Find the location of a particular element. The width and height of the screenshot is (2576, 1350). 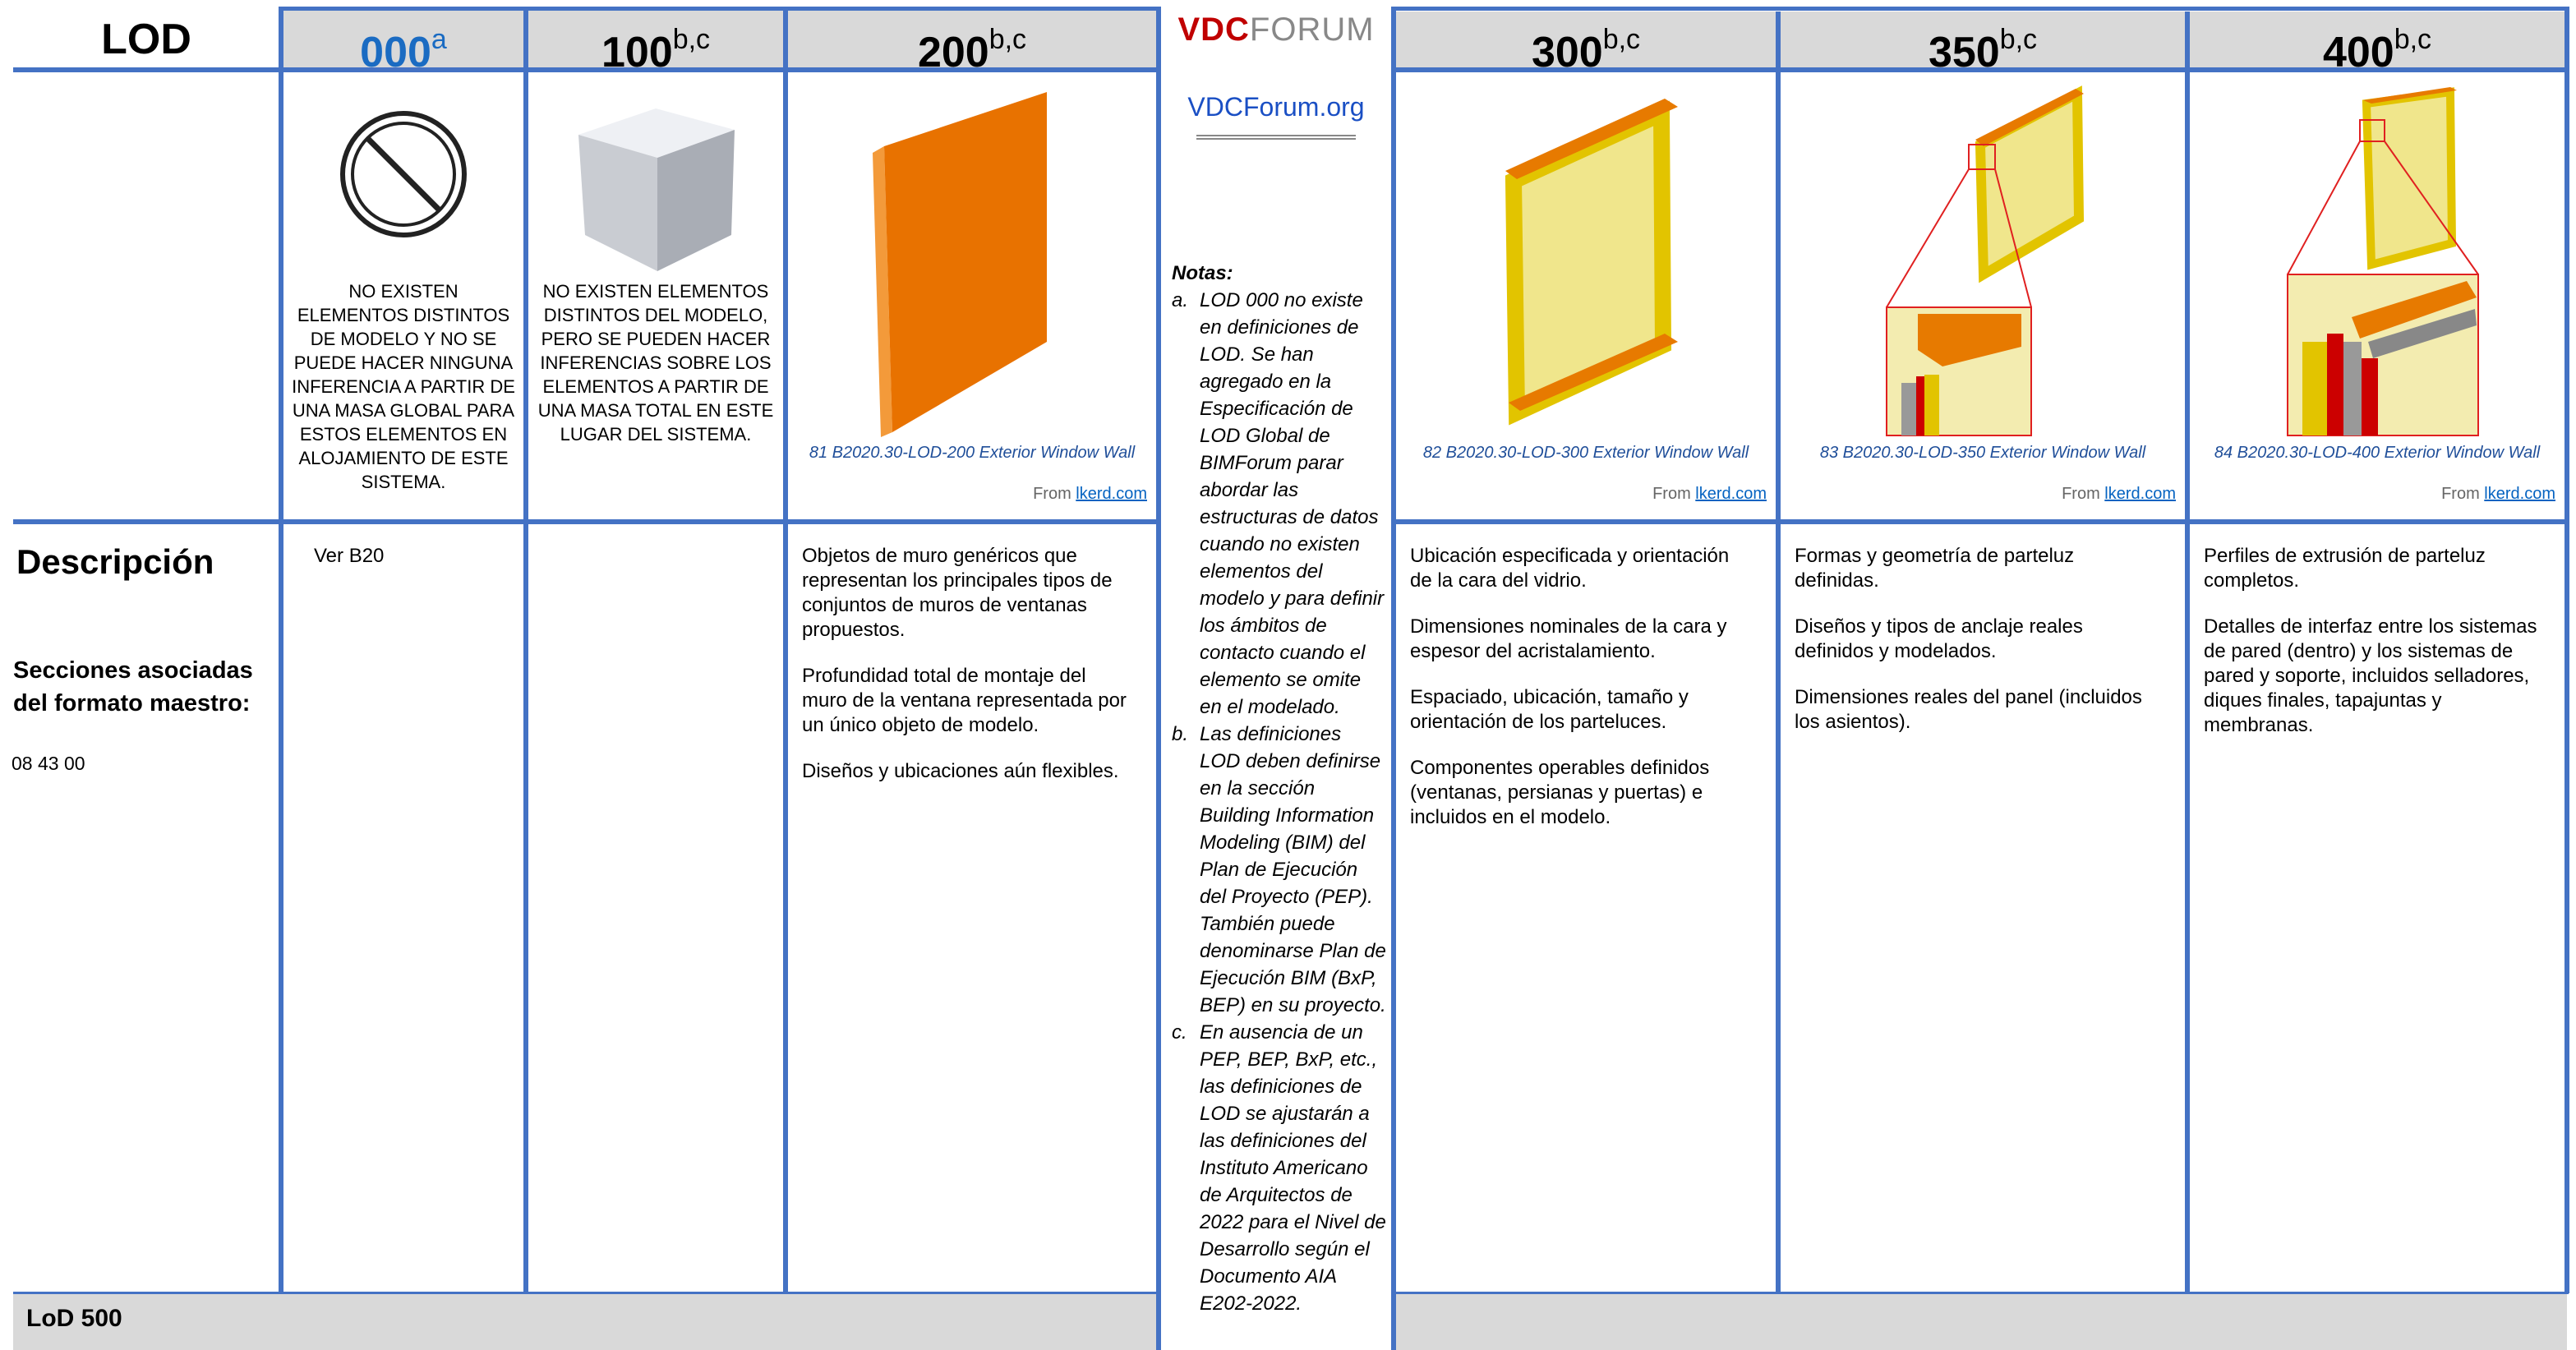

level-number: 000 is located at coordinates (395, 53).